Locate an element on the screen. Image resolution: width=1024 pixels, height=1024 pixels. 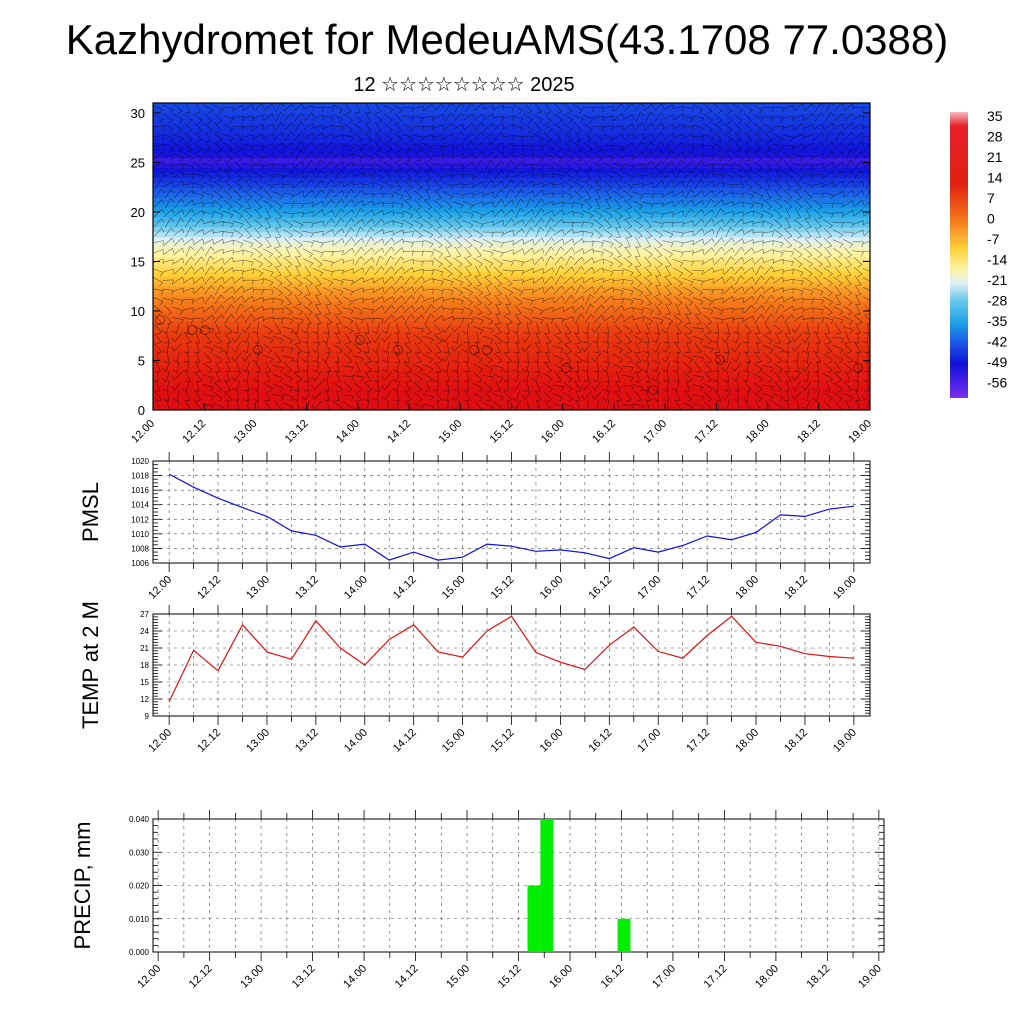
axis-title: TEMP at 2 M is located at coordinates (90, 665).